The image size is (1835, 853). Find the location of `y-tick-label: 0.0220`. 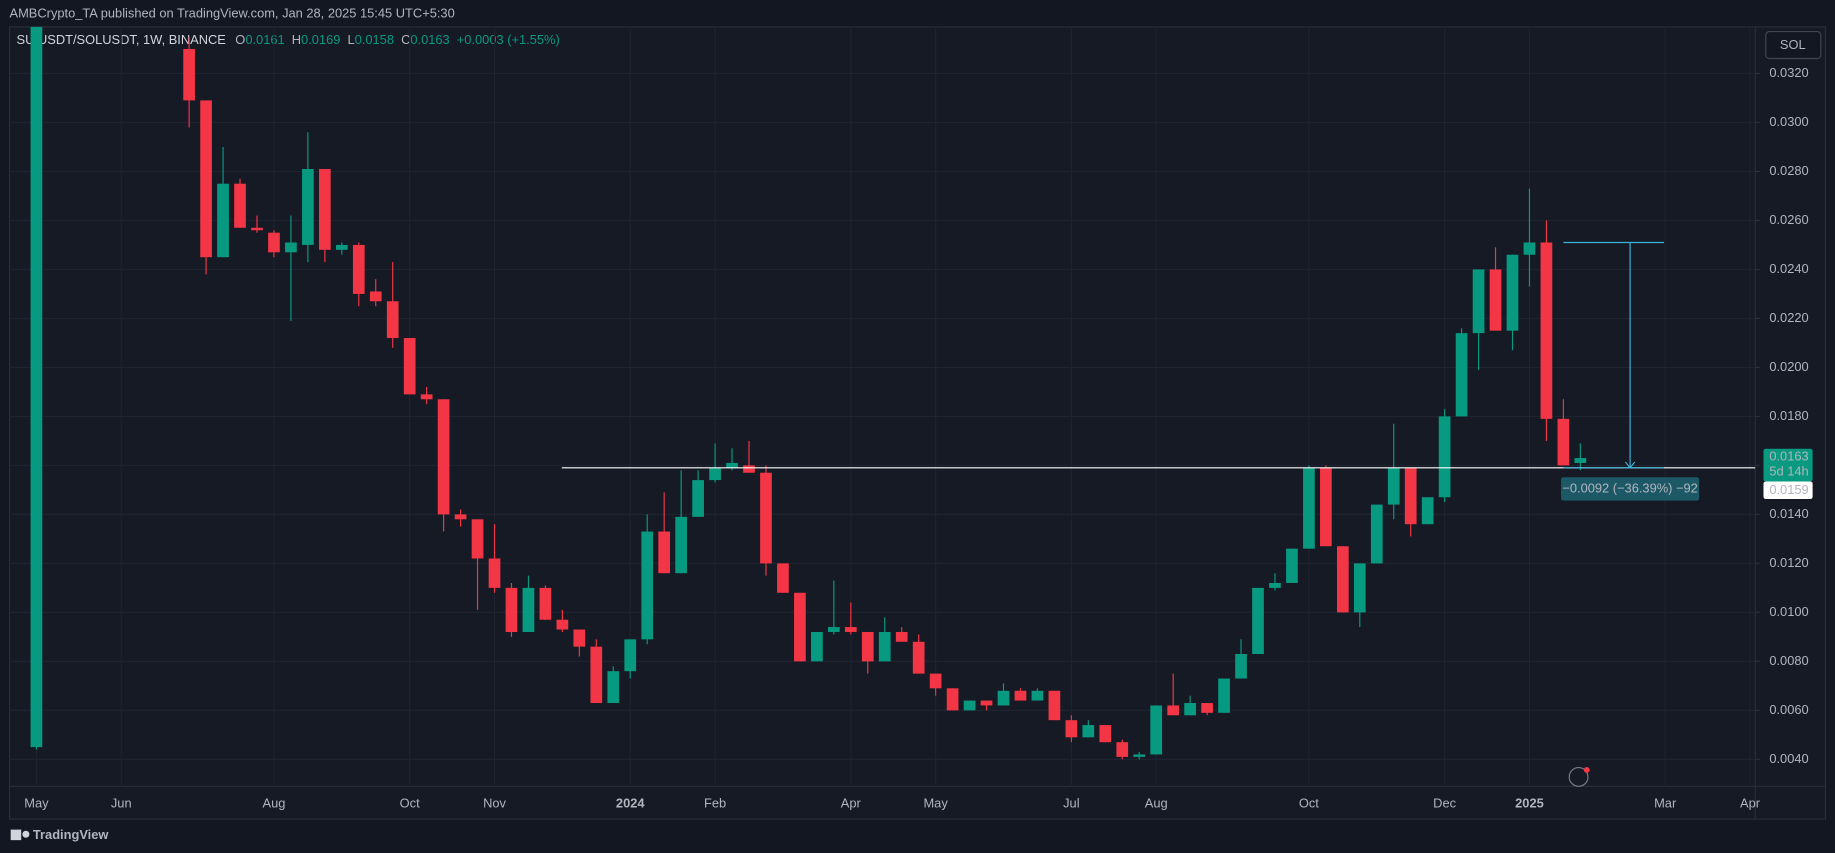

y-tick-label: 0.0220 is located at coordinates (1788, 317).